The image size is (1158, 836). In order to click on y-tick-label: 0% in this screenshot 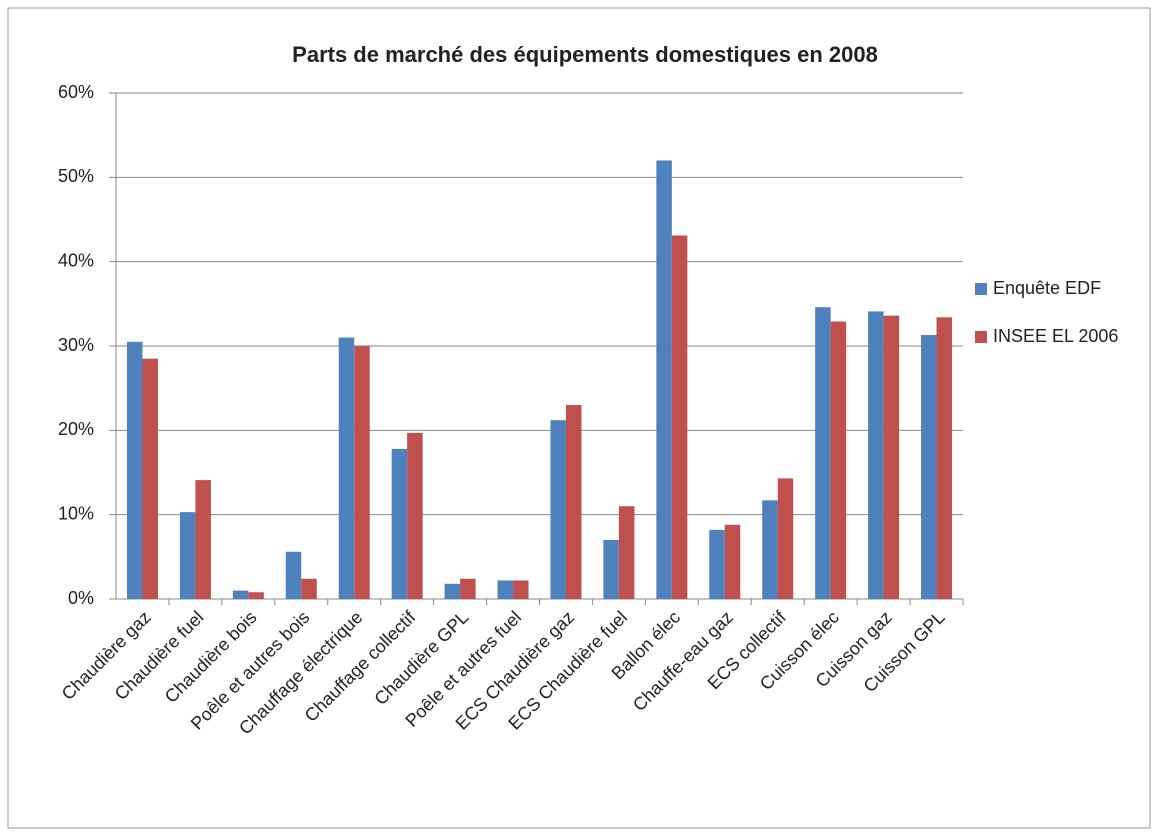, I will do `click(81, 598)`.